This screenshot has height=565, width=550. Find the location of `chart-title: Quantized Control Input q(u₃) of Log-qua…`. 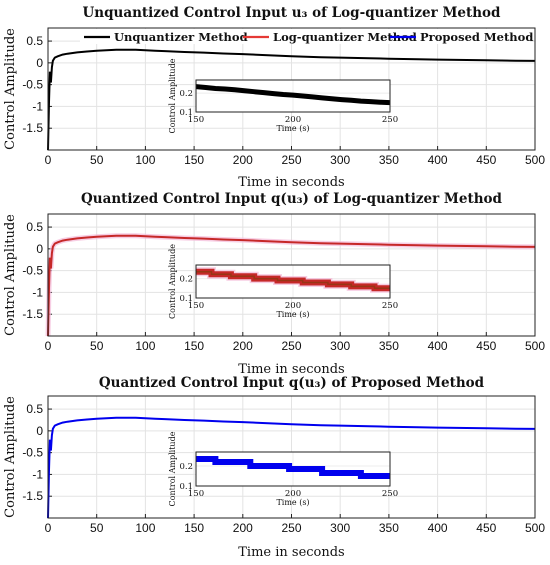

chart-title: Quantized Control Input q(u₃) of Log-qua… is located at coordinates (291, 199).